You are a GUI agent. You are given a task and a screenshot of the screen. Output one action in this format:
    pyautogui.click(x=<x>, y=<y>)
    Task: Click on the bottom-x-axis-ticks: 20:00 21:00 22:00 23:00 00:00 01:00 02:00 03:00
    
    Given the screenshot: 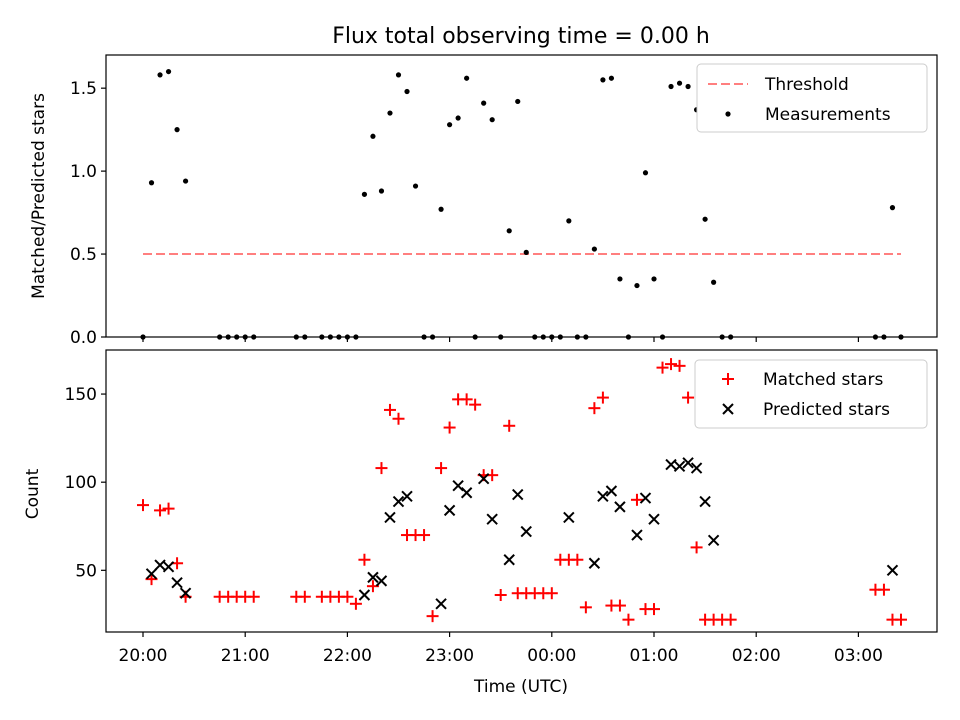 What is the action you would take?
    pyautogui.click(x=501, y=649)
    